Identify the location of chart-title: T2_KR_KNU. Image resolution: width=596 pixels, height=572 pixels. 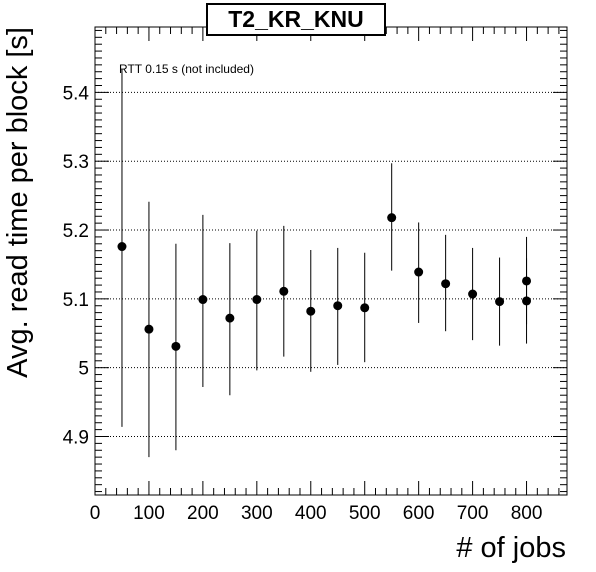
(296, 19).